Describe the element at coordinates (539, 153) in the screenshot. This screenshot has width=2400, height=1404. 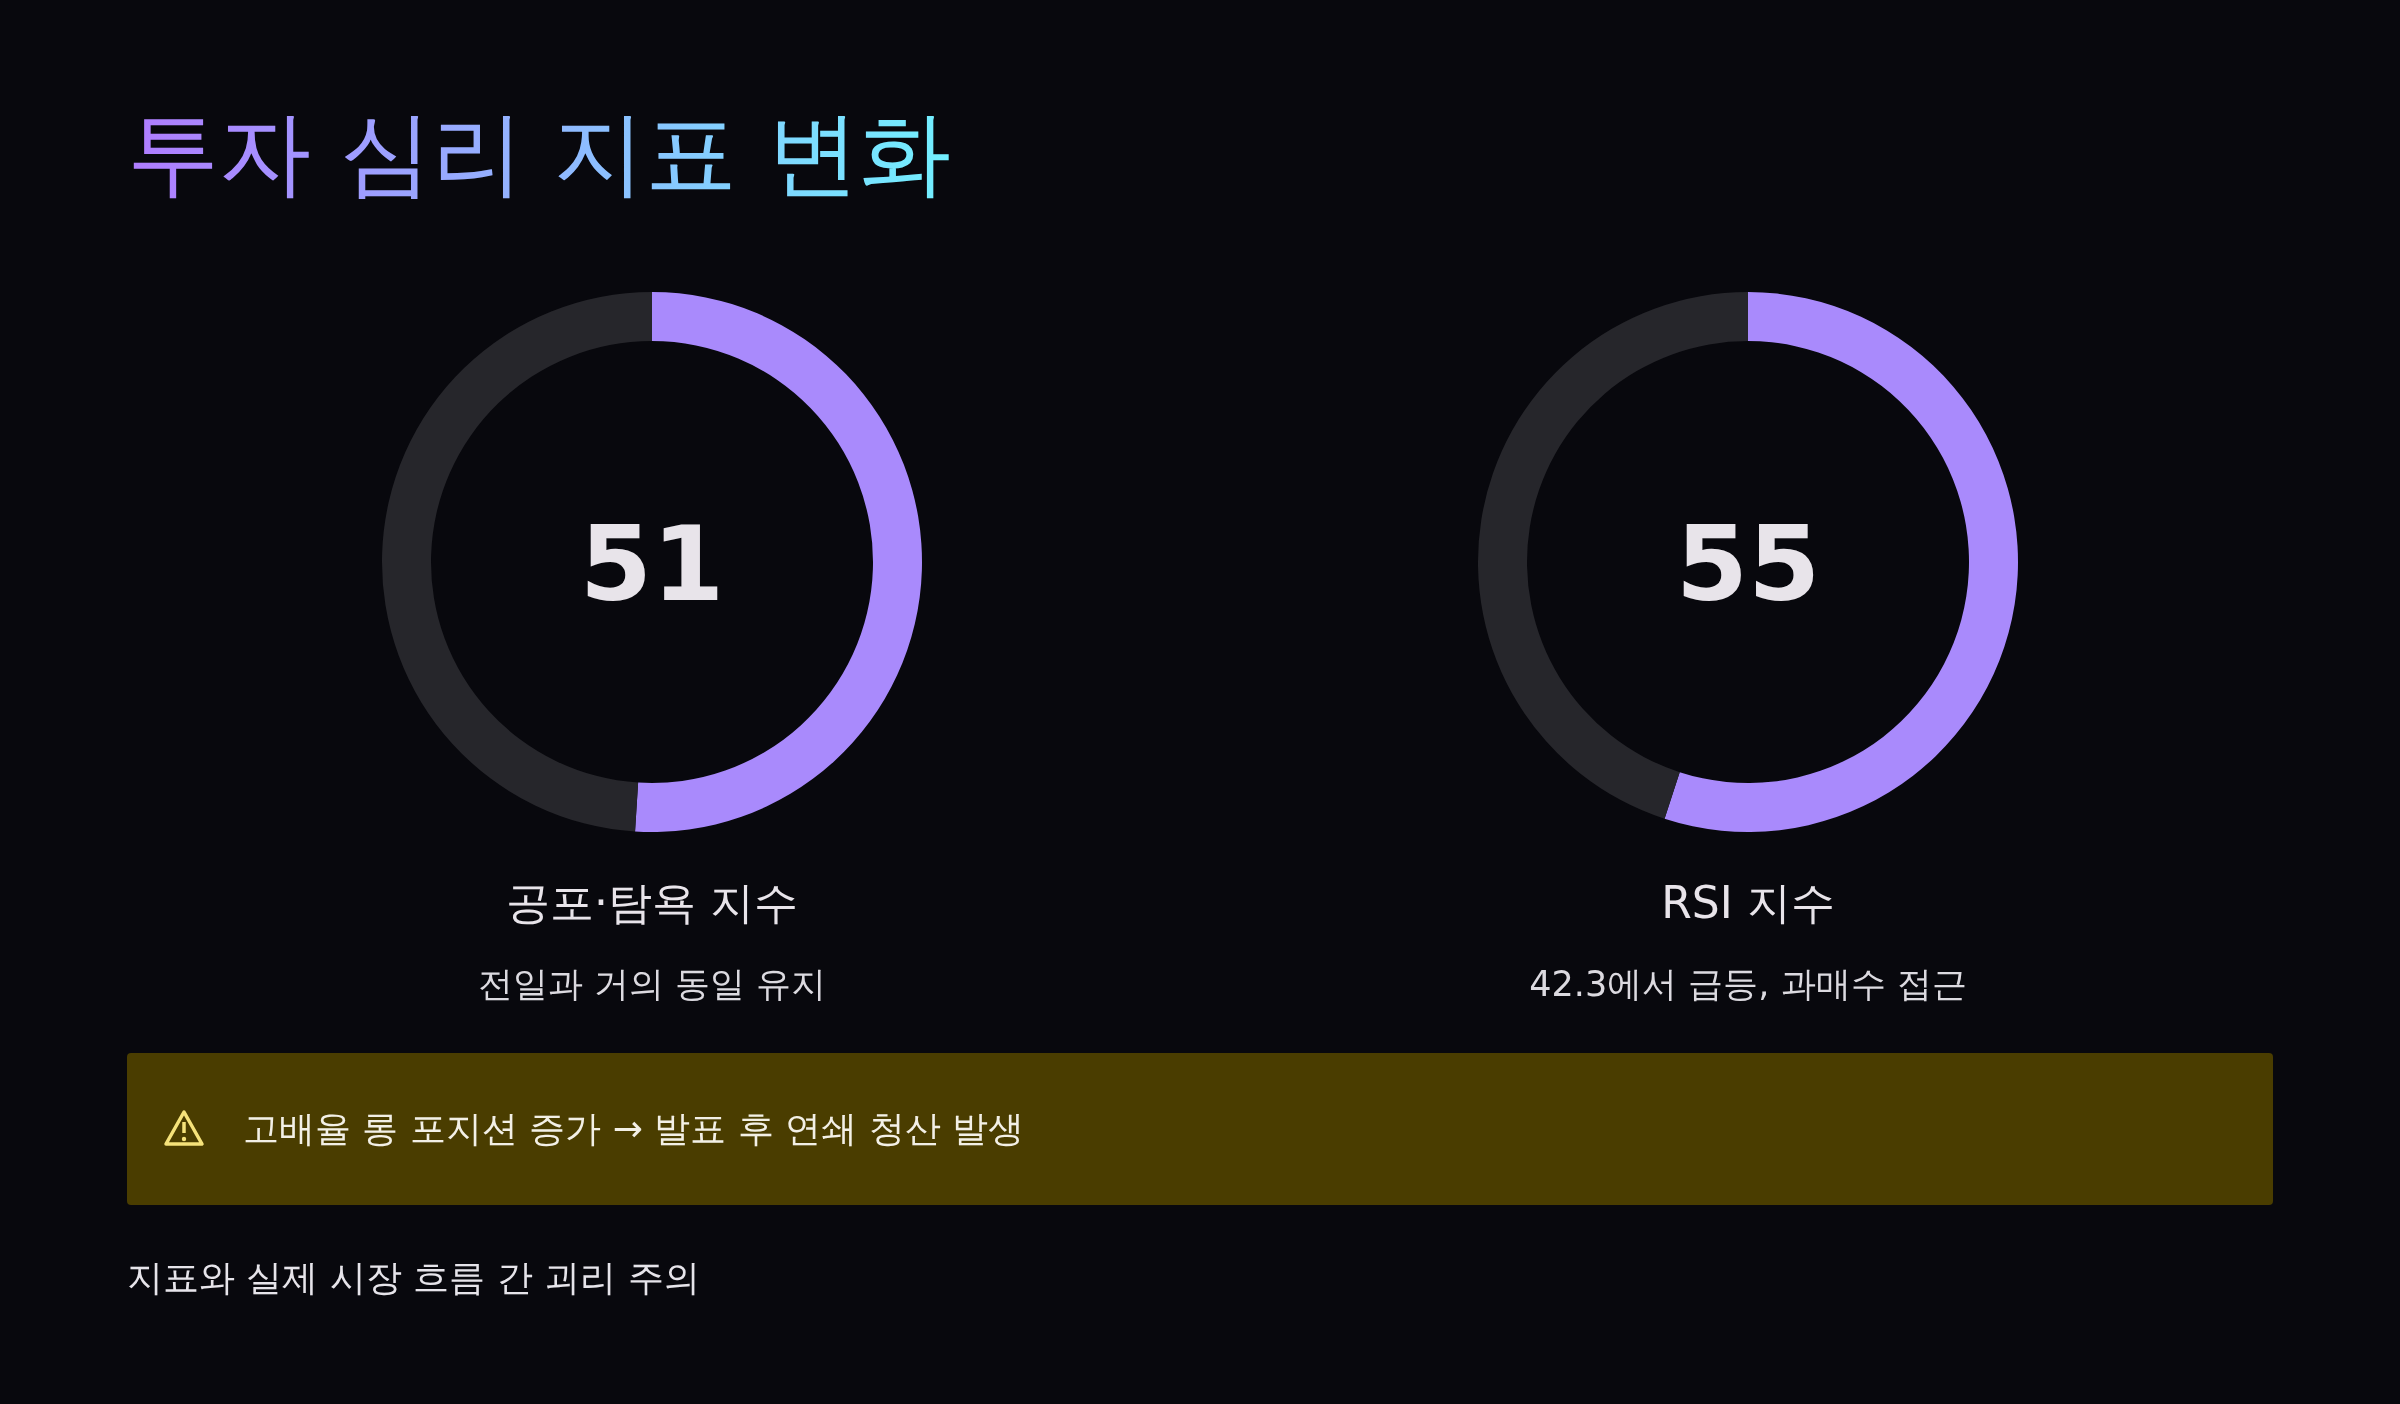
I see `text: 투자 심리 지표 변화` at that location.